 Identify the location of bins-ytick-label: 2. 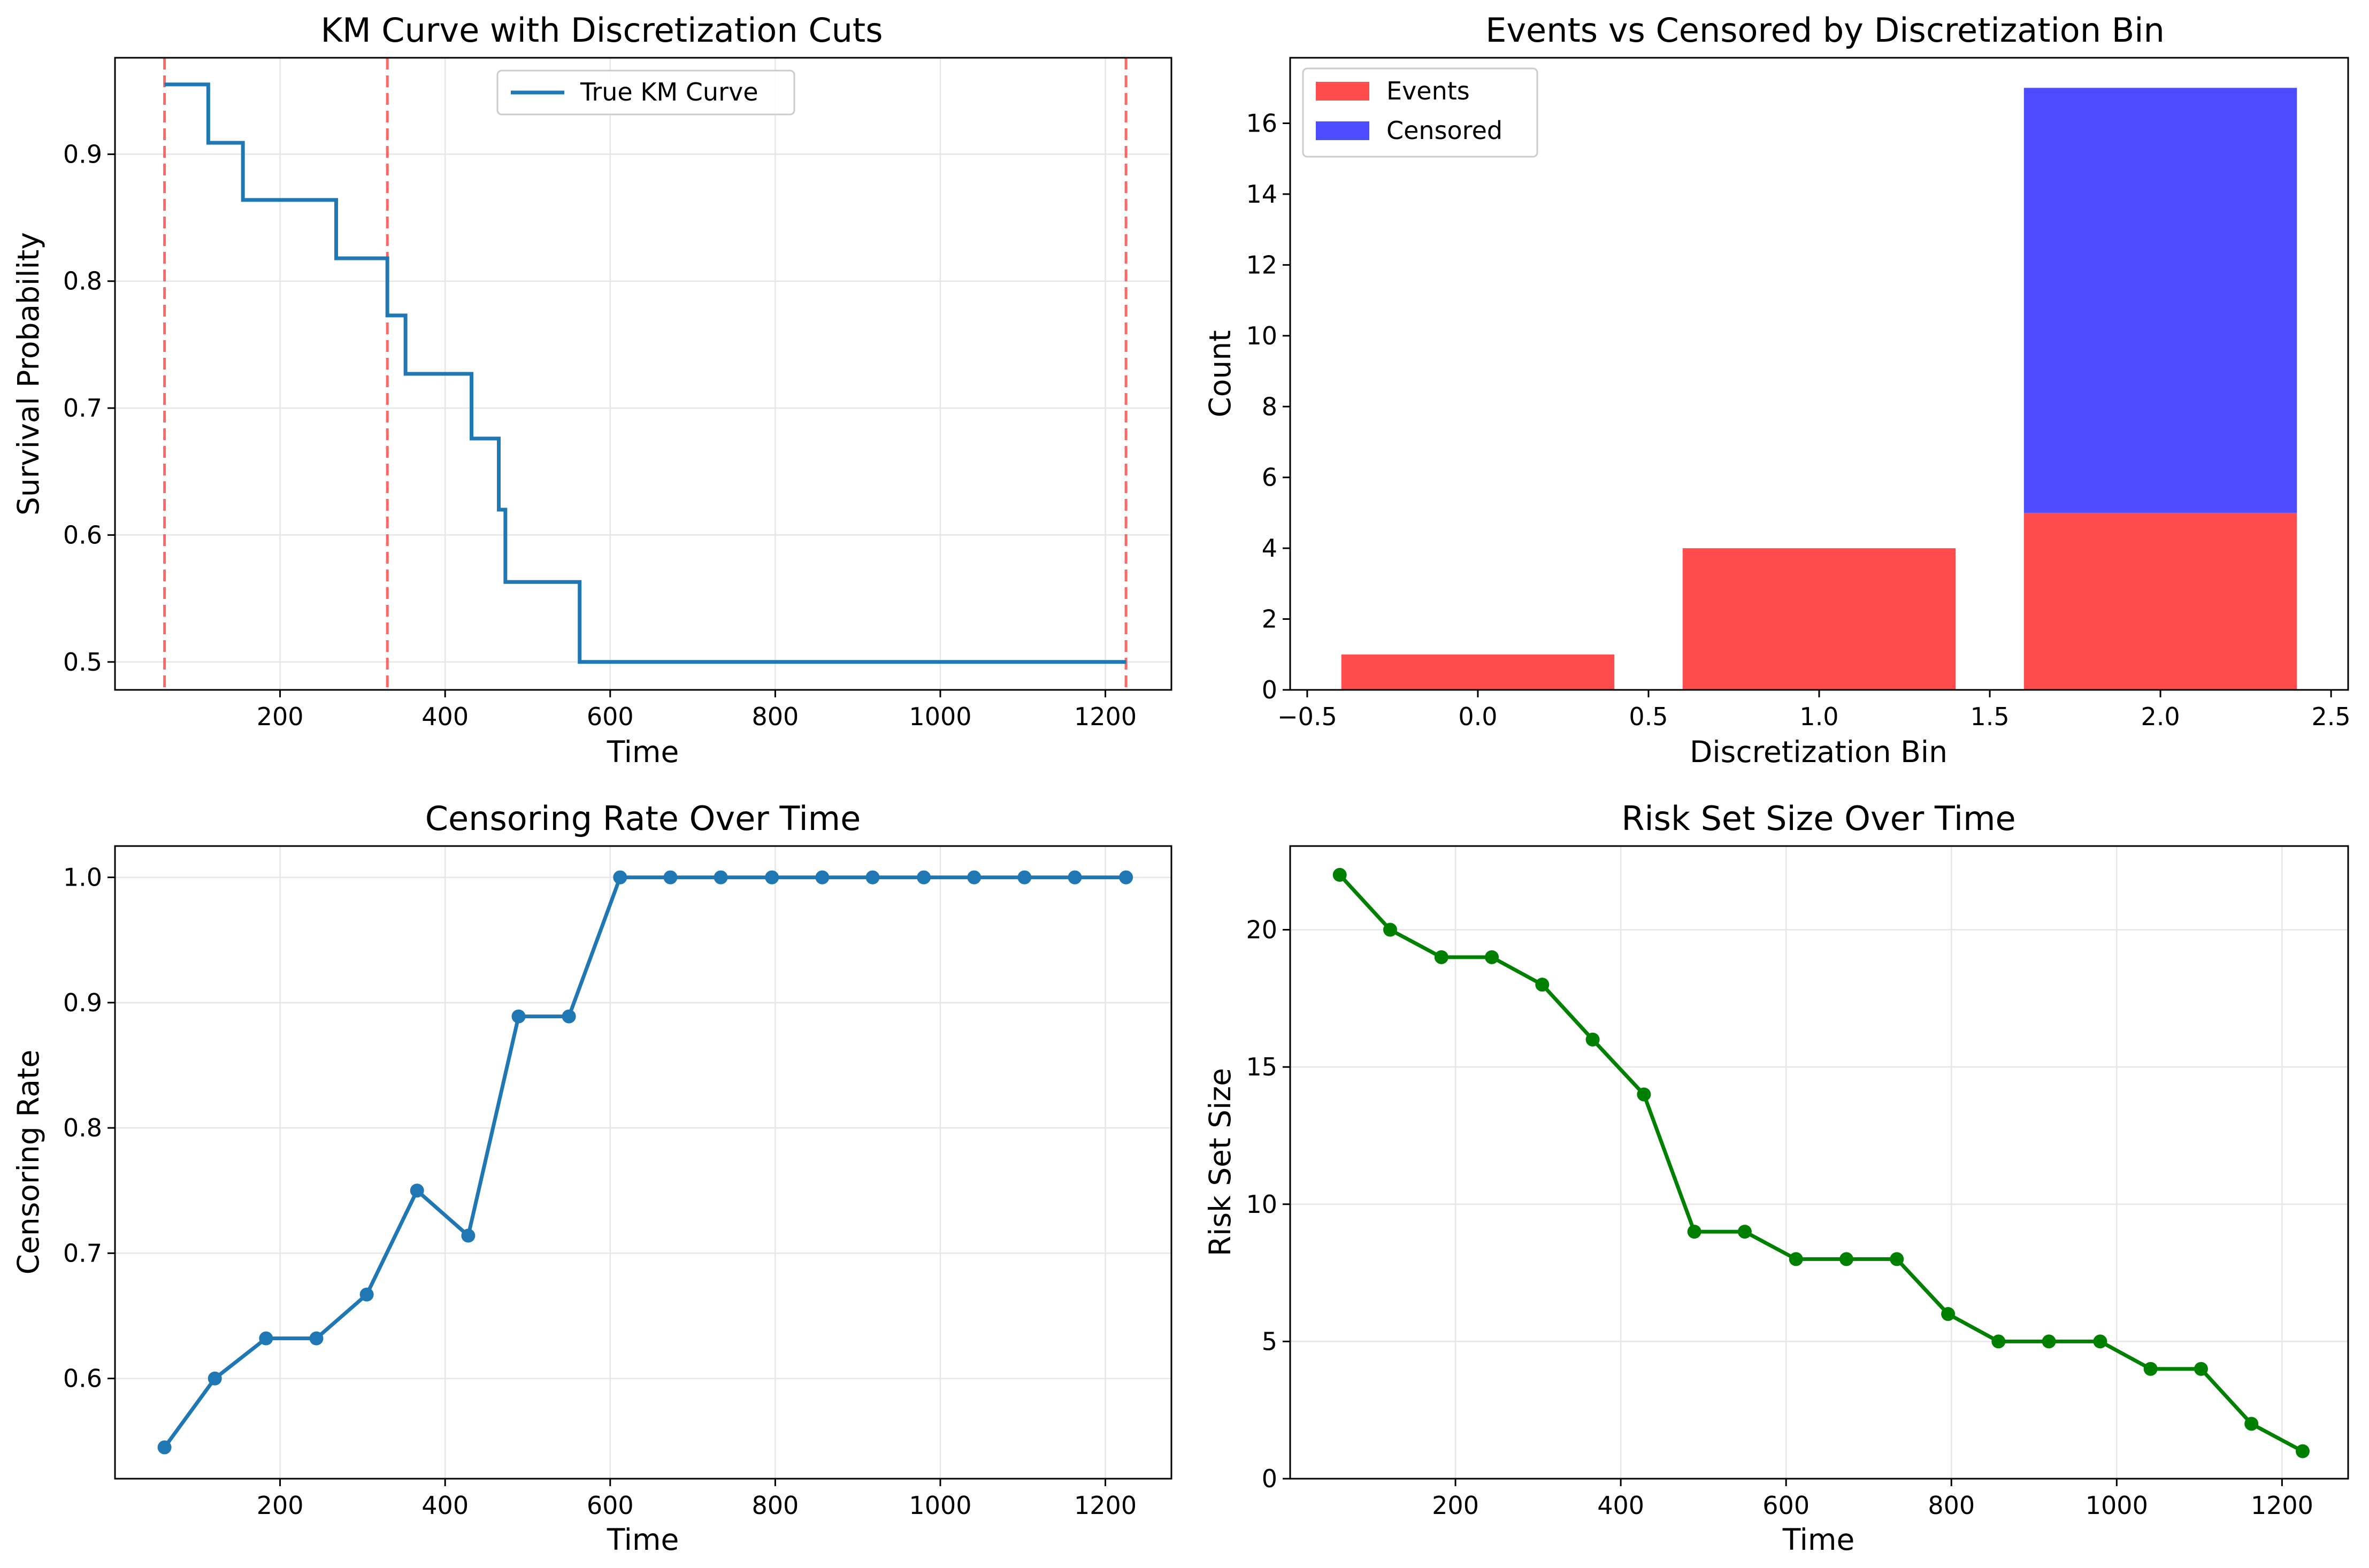
(1269, 620).